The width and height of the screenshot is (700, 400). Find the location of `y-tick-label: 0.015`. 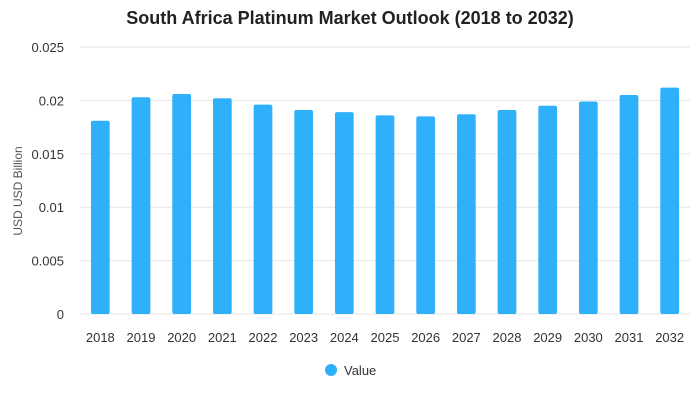

y-tick-label: 0.015 is located at coordinates (47, 154).